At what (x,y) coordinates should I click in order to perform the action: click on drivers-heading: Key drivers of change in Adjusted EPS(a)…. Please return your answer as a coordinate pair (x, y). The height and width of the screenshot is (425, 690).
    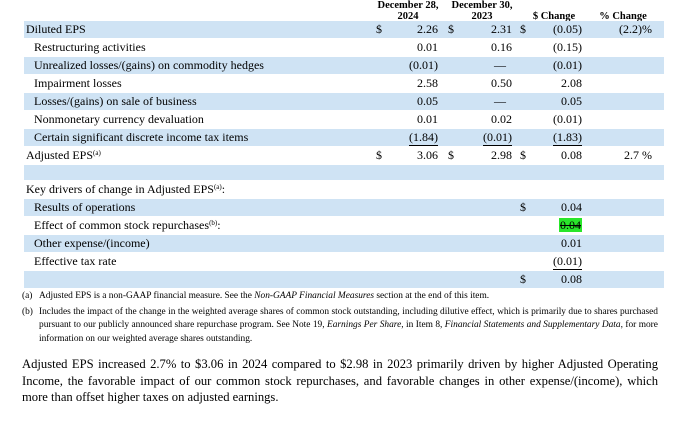
    Looking at the image, I should click on (126, 189).